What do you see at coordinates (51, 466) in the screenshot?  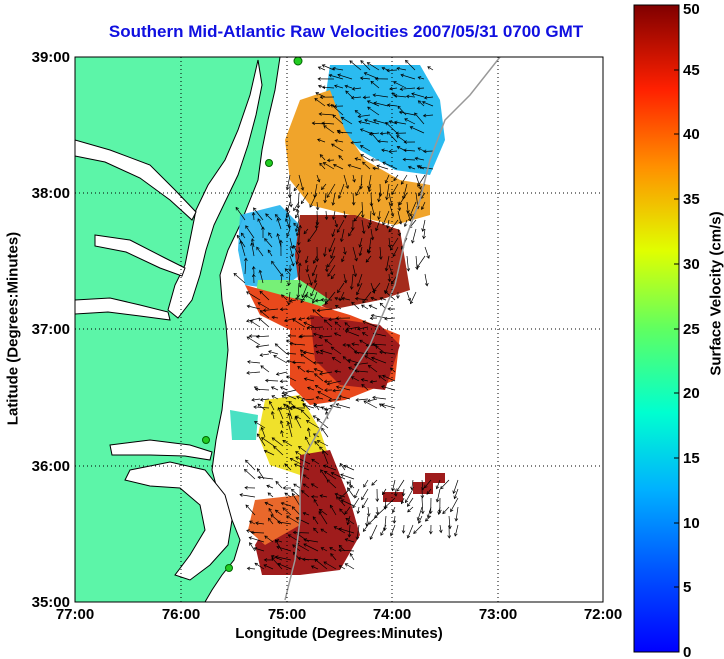 I see `y-tick-label: 36:00` at bounding box center [51, 466].